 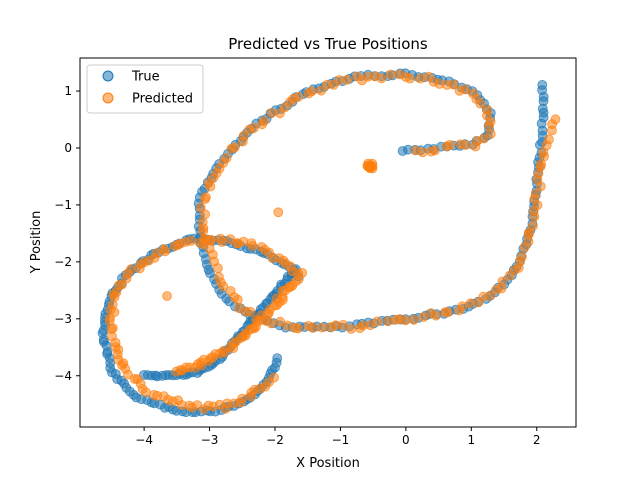 What do you see at coordinates (36, 243) in the screenshot?
I see `y-axis-label: Y Position` at bounding box center [36, 243].